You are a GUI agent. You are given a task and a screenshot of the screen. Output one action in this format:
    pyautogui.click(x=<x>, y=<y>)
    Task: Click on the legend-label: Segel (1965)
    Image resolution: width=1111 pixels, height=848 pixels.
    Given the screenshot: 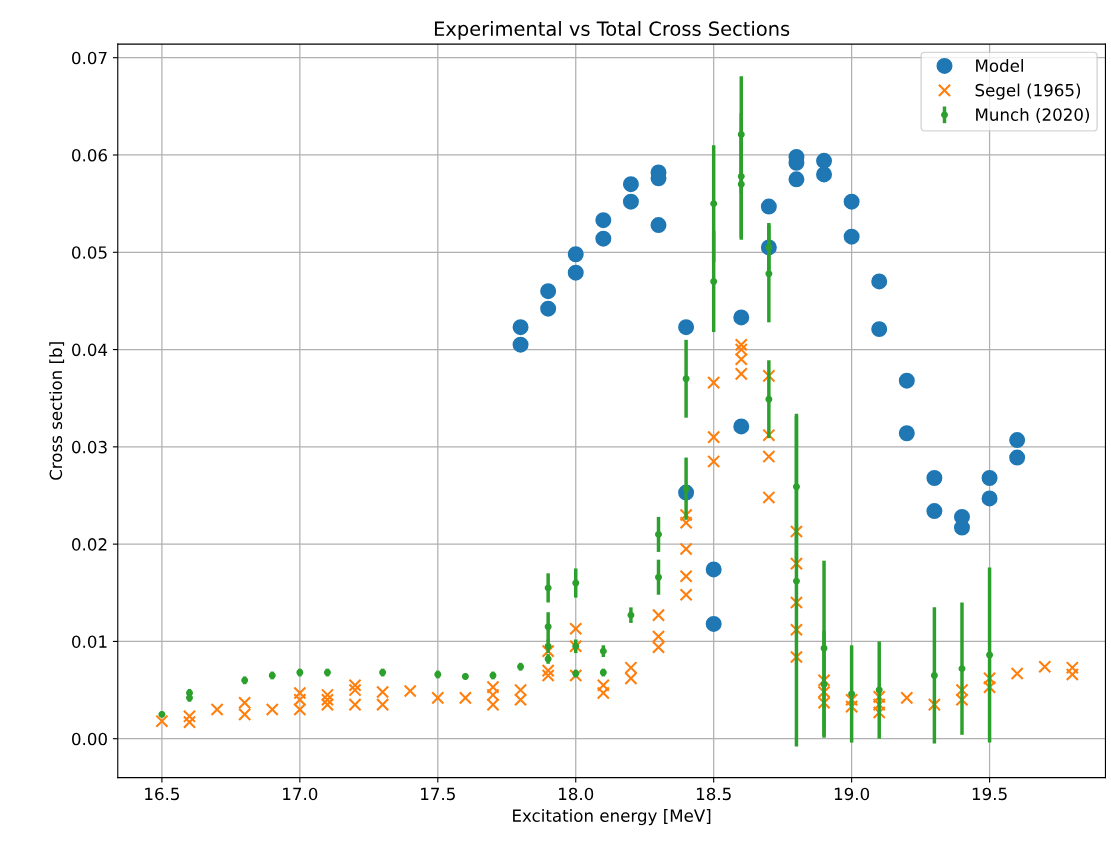 What is the action you would take?
    pyautogui.click(x=1028, y=91)
    